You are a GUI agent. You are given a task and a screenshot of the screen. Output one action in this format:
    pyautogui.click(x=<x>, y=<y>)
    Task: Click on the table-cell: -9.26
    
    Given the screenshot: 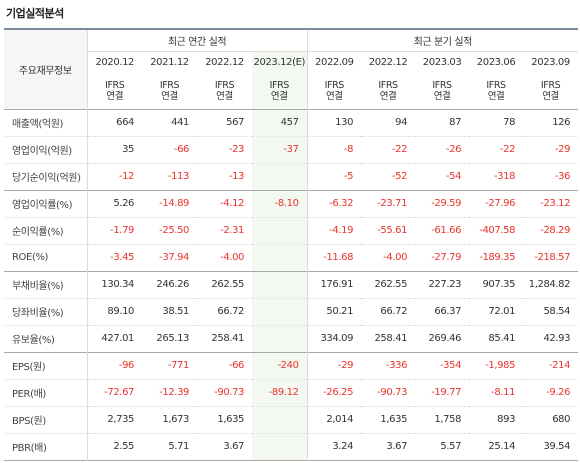 What is the action you would take?
    pyautogui.click(x=558, y=392)
    